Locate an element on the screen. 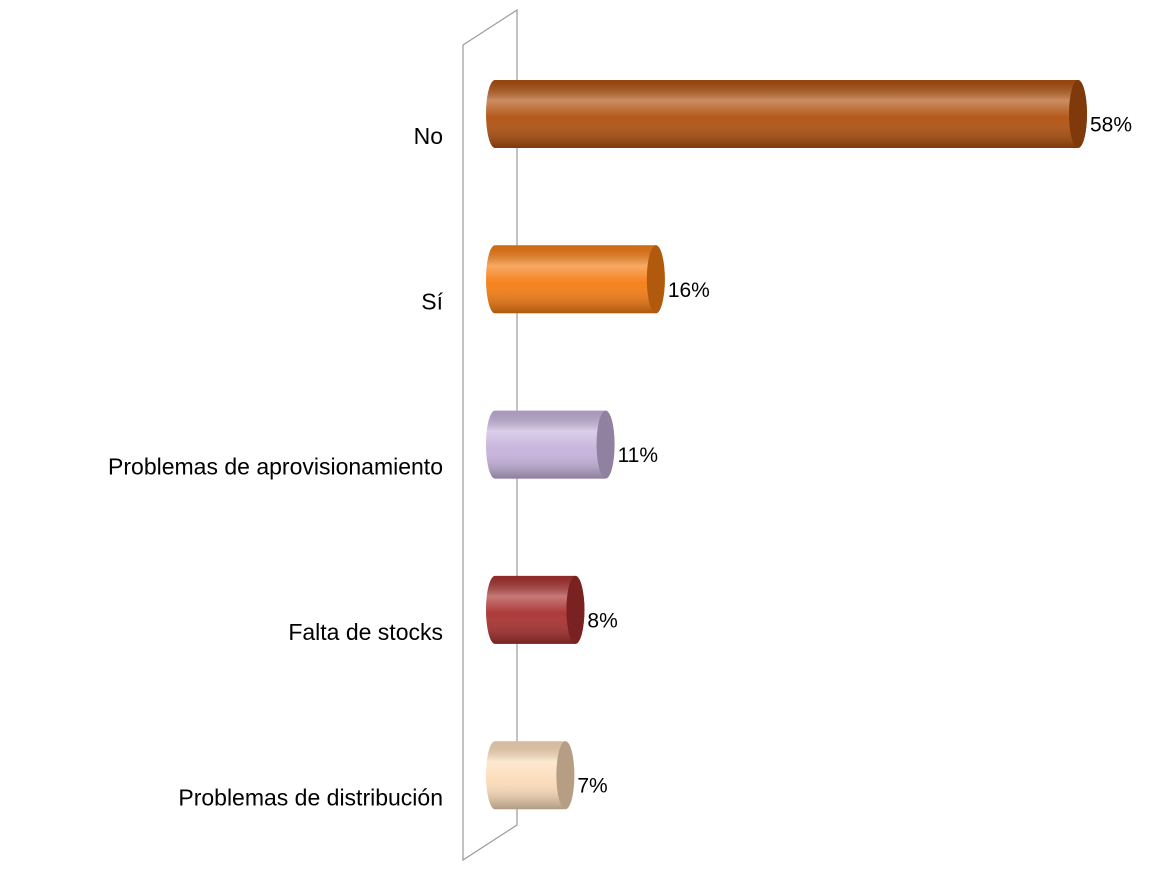 Image resolution: width=1149 pixels, height=876 pixels. back-wall is located at coordinates (490, 435).